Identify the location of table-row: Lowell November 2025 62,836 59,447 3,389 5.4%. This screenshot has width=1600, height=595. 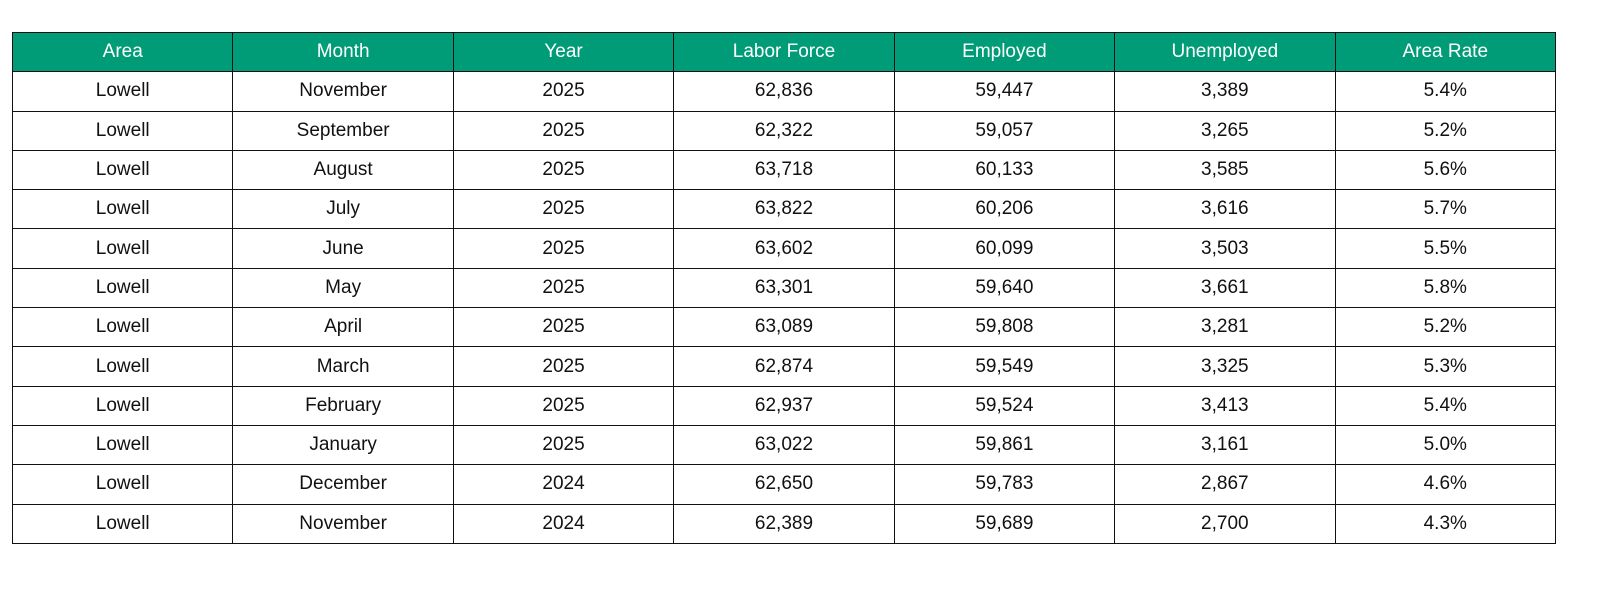
(784, 91).